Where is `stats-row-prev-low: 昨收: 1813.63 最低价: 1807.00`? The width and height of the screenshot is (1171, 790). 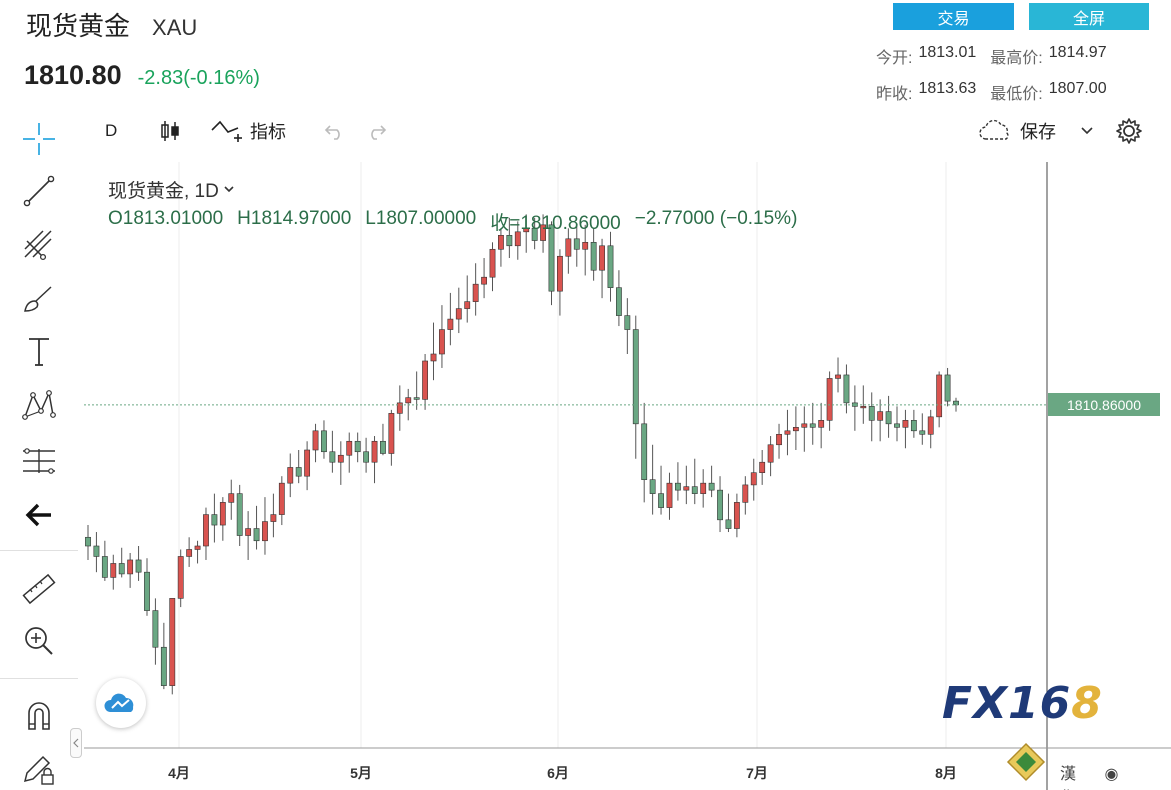 stats-row-prev-low: 昨收: 1813.63 最低价: 1807.00 is located at coordinates (995, 92).